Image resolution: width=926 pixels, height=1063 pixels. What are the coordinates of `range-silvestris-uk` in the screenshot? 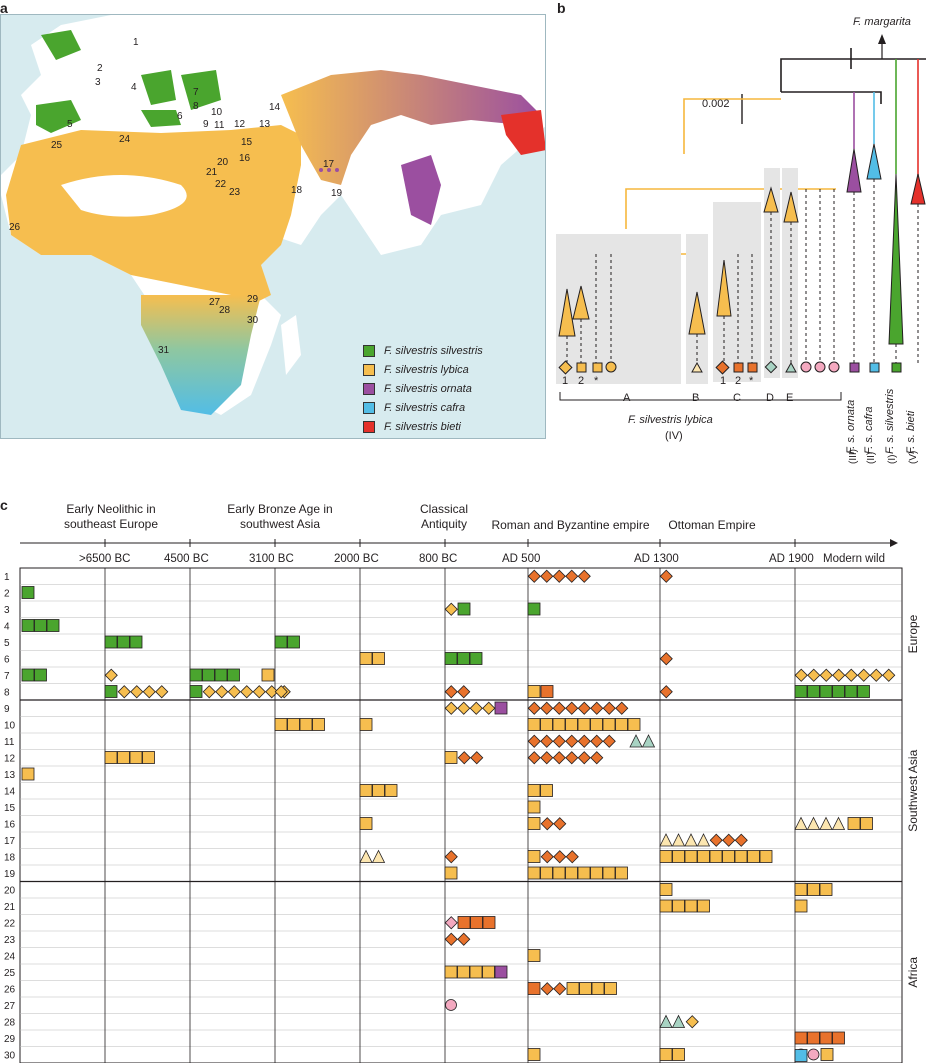 It's located at (61, 45).